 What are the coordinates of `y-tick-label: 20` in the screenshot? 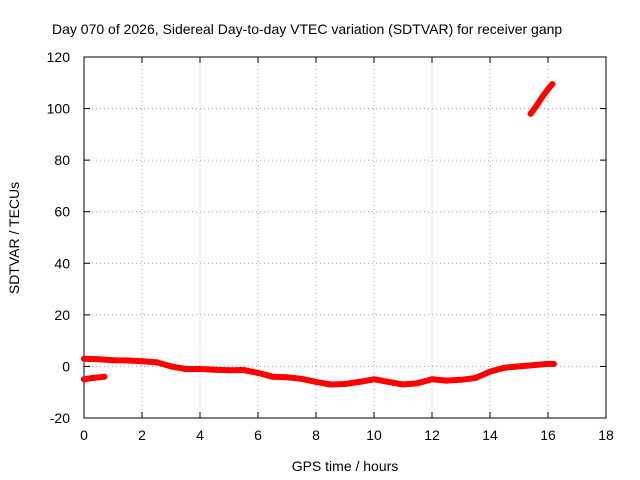 It's located at (62, 315).